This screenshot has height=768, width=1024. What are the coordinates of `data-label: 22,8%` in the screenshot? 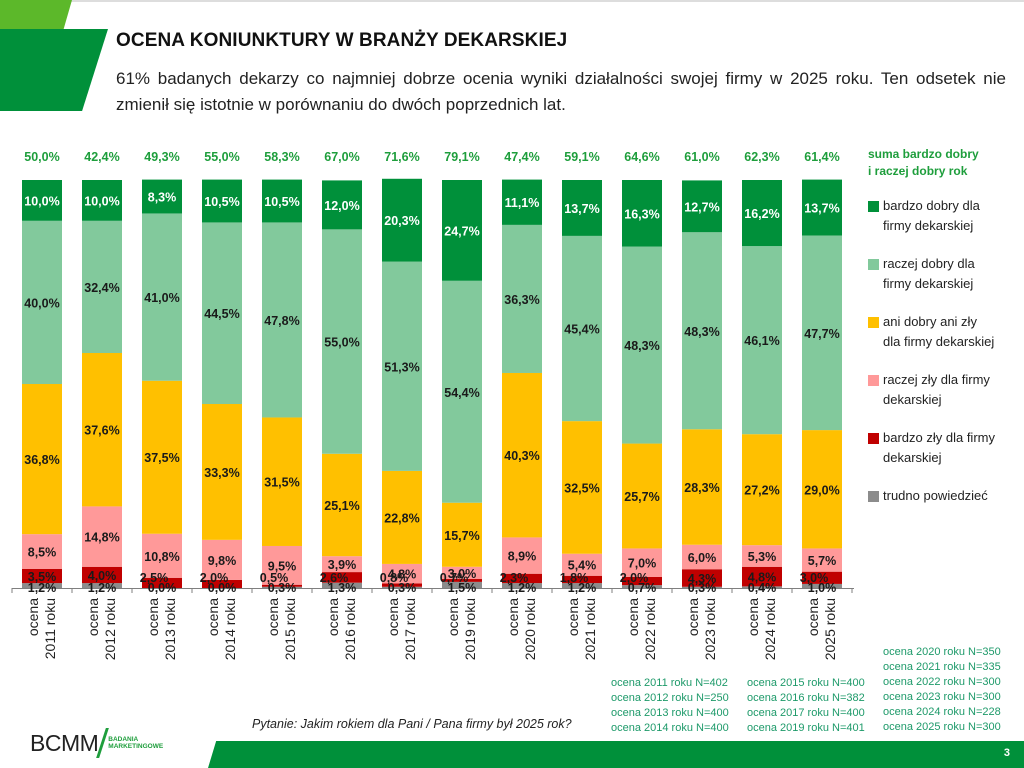 It's located at (401, 518).